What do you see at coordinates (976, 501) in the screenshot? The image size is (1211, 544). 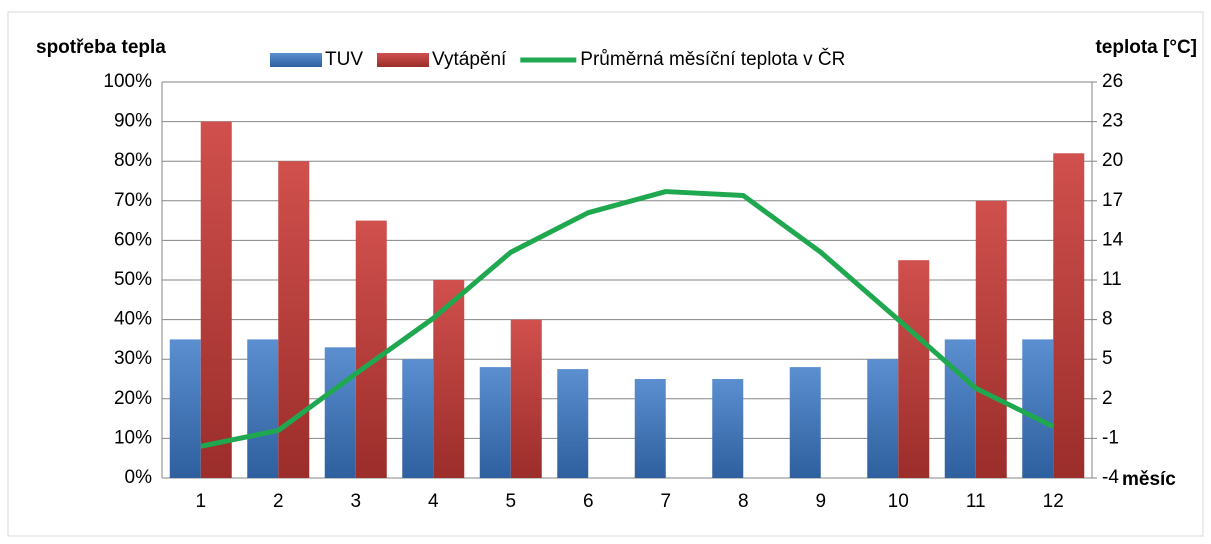 I see `x-tick-label: 11` at bounding box center [976, 501].